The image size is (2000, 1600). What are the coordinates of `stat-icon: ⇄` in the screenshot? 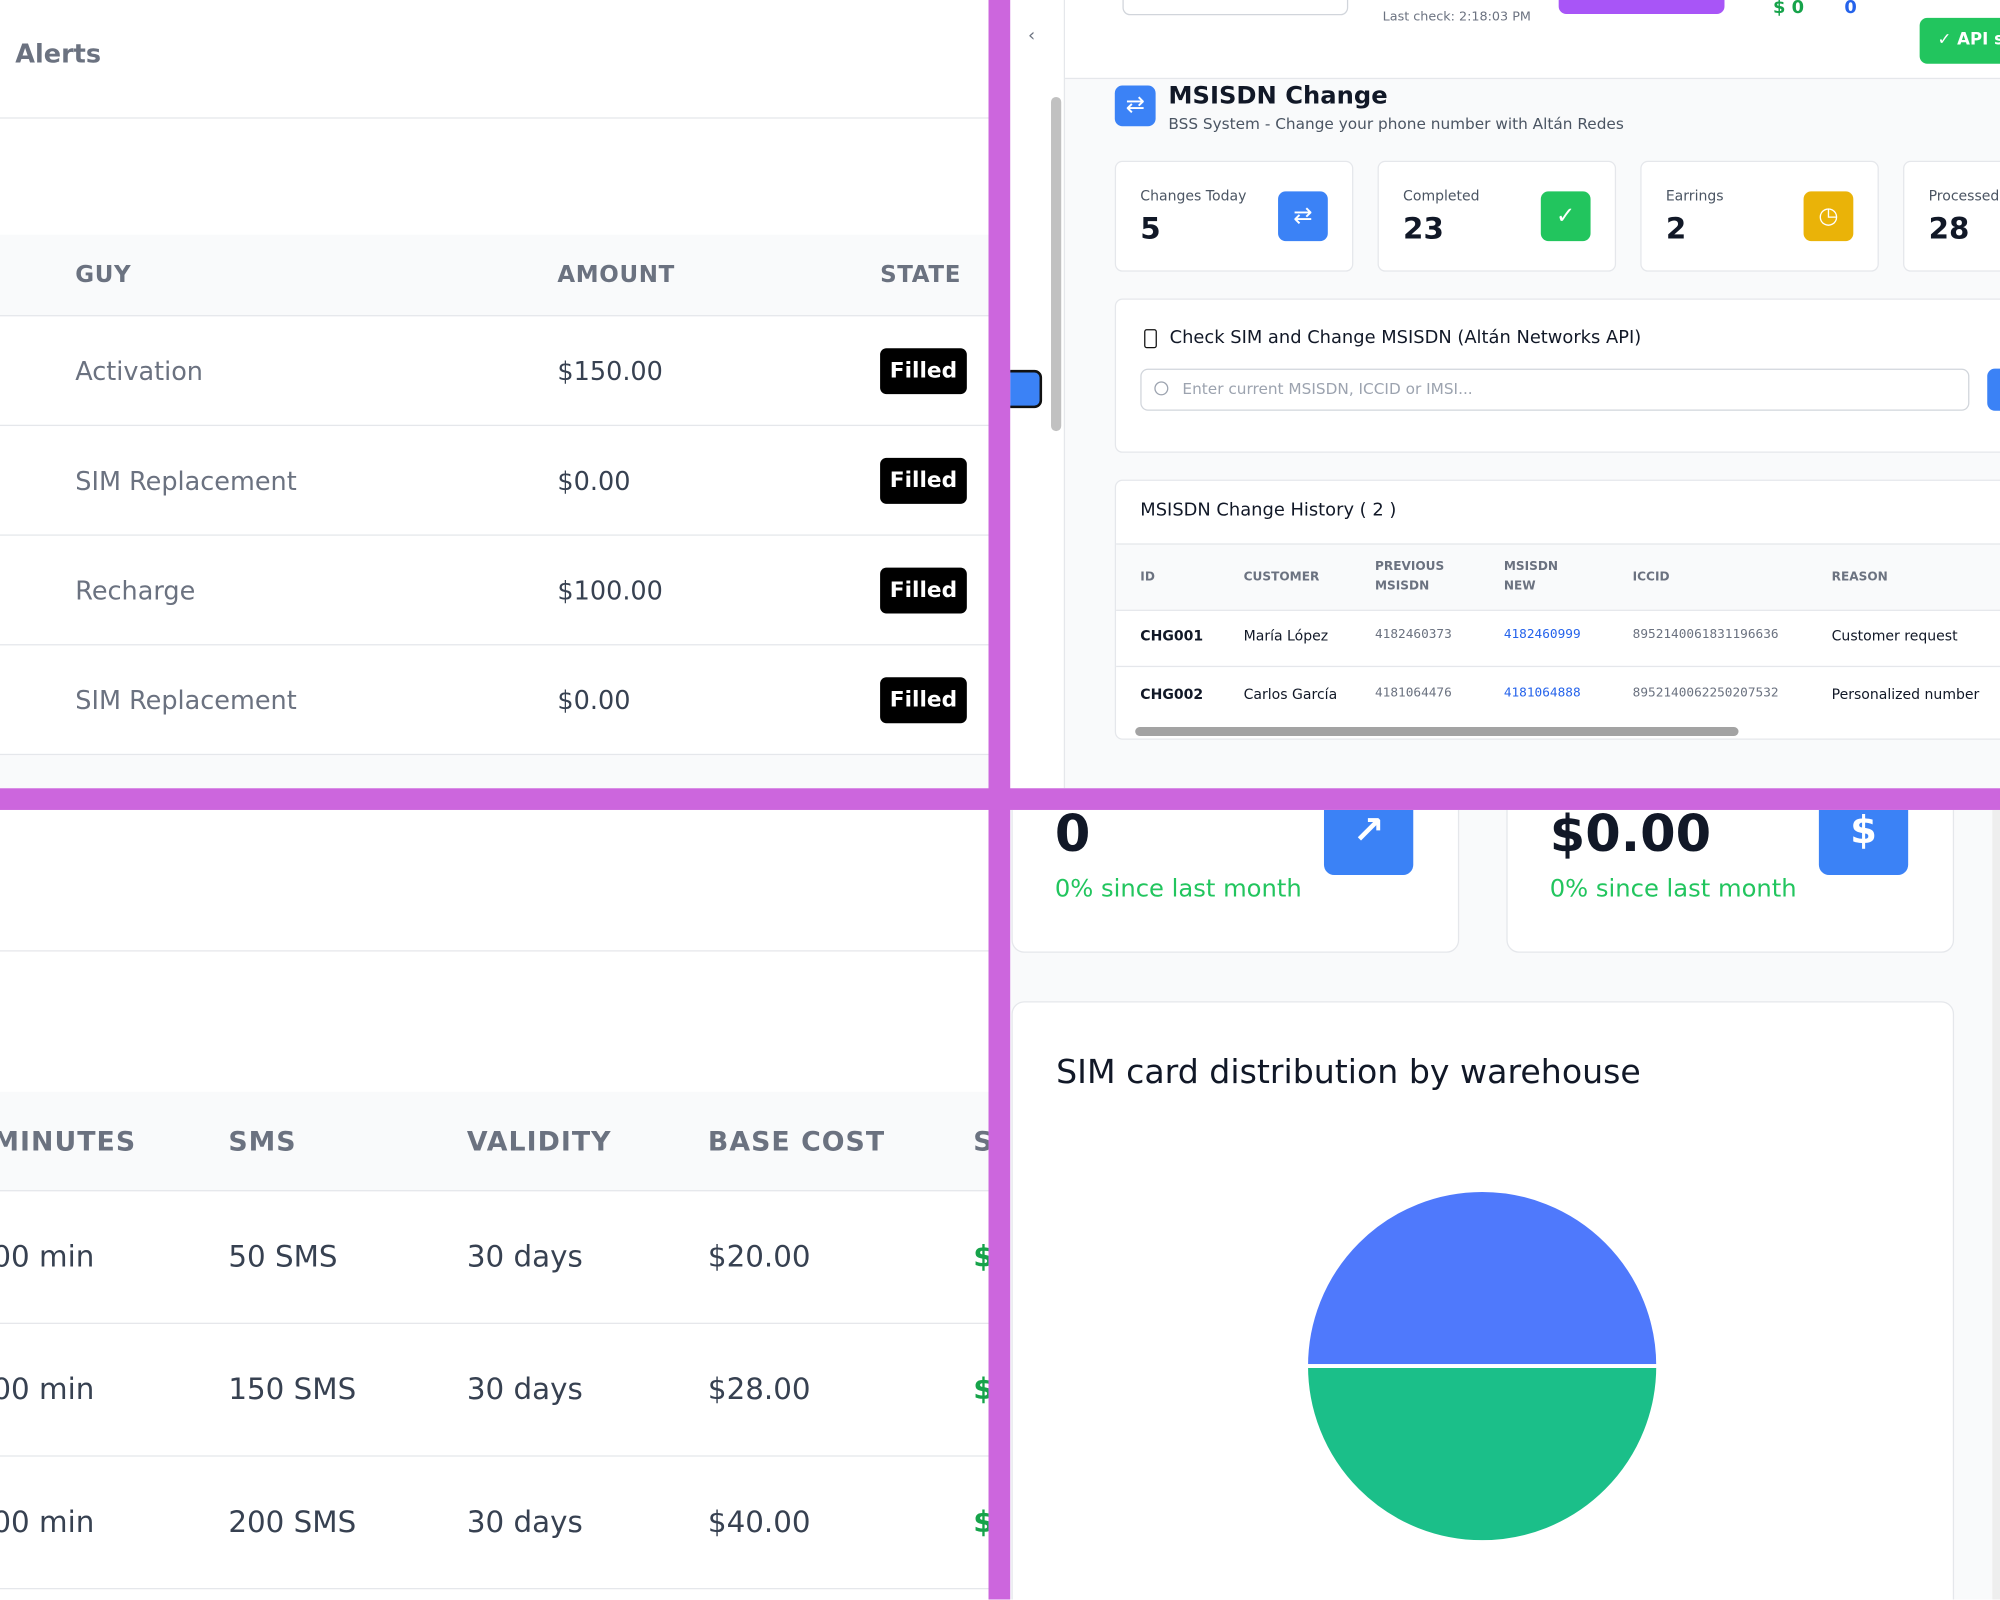 It's located at (1303, 216).